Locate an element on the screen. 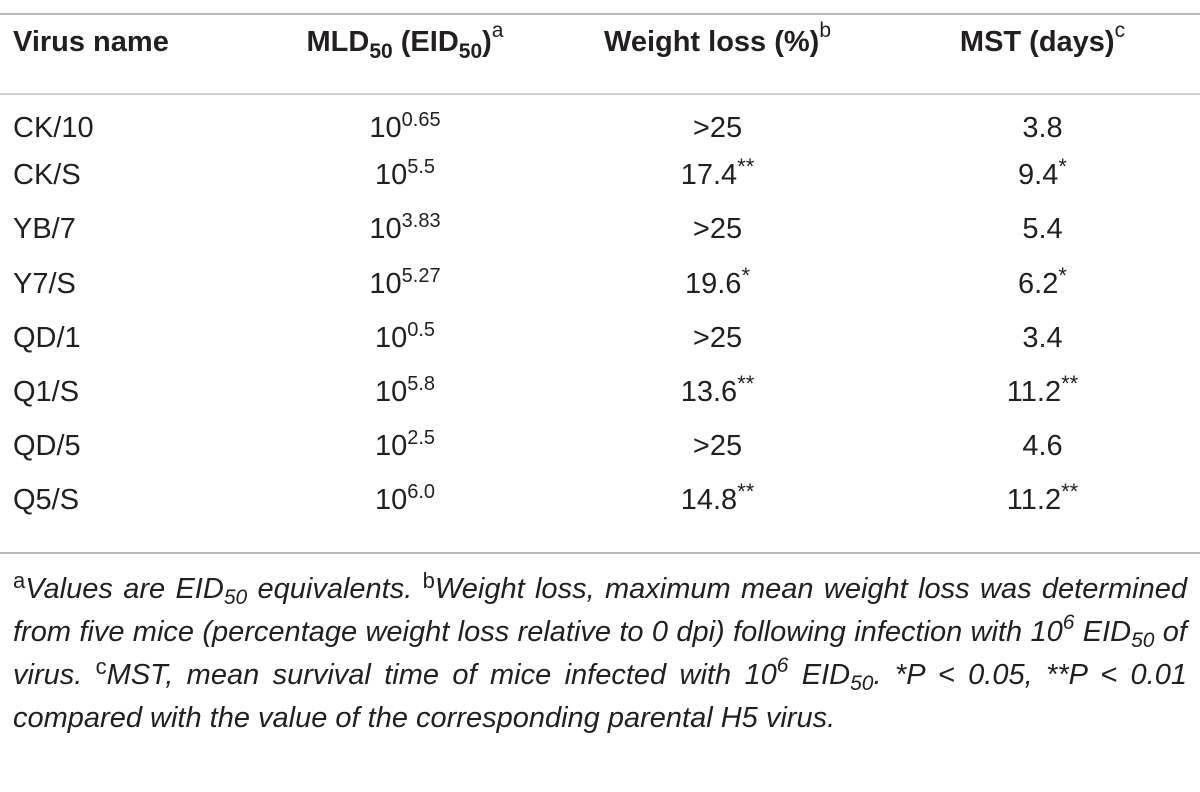 This screenshot has height=792, width=1200. table-bottom-rule is located at coordinates (600, 553).